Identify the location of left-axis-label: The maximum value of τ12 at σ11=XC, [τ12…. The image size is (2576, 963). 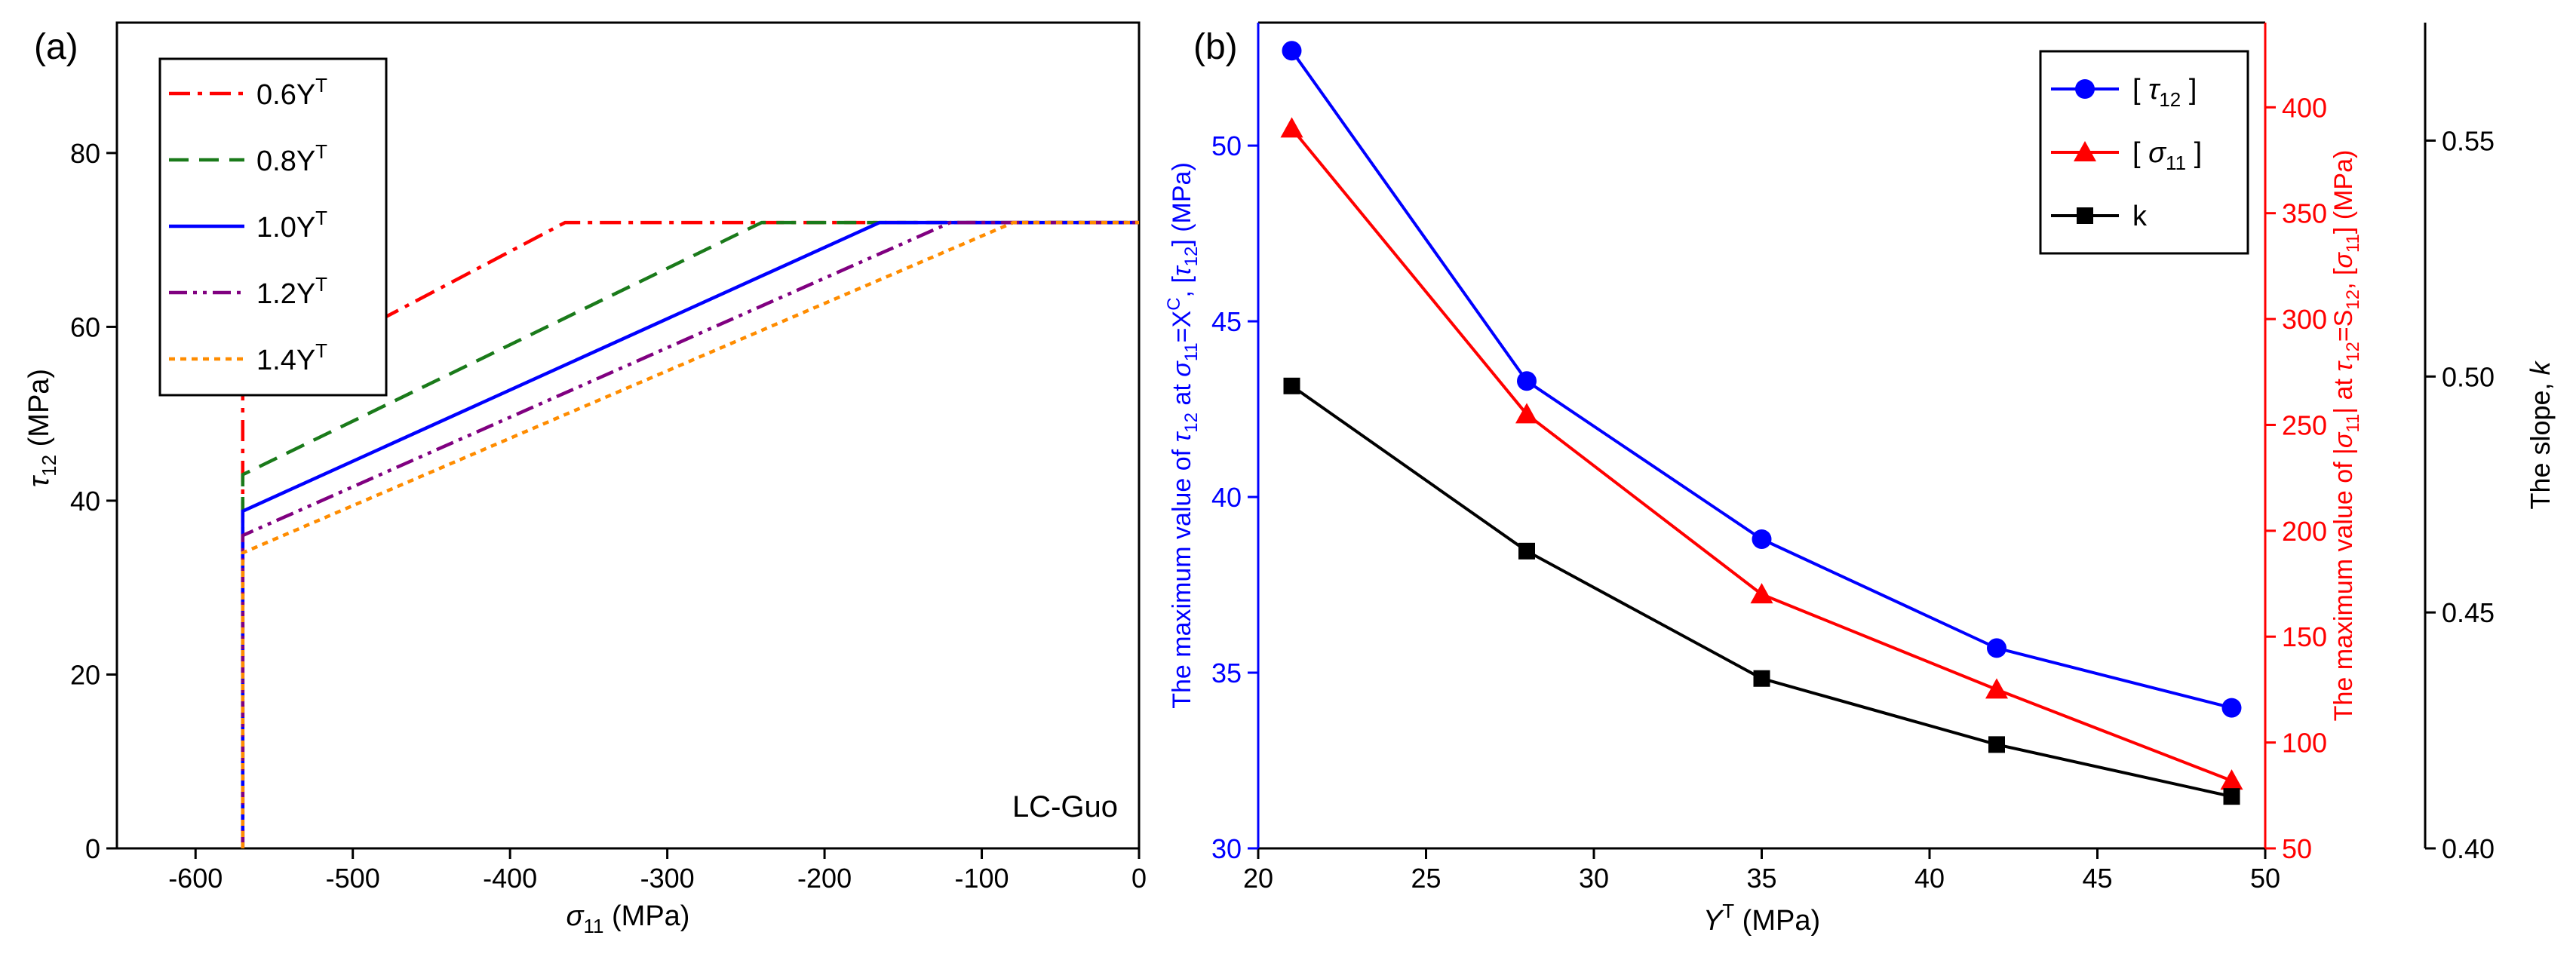
(1183, 435).